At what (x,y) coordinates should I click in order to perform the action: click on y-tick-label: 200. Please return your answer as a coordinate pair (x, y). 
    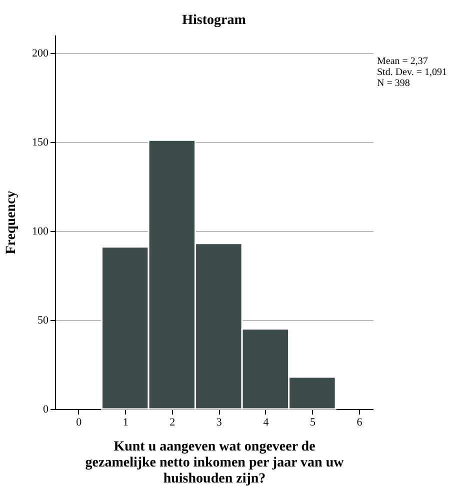
    Looking at the image, I should click on (40, 53).